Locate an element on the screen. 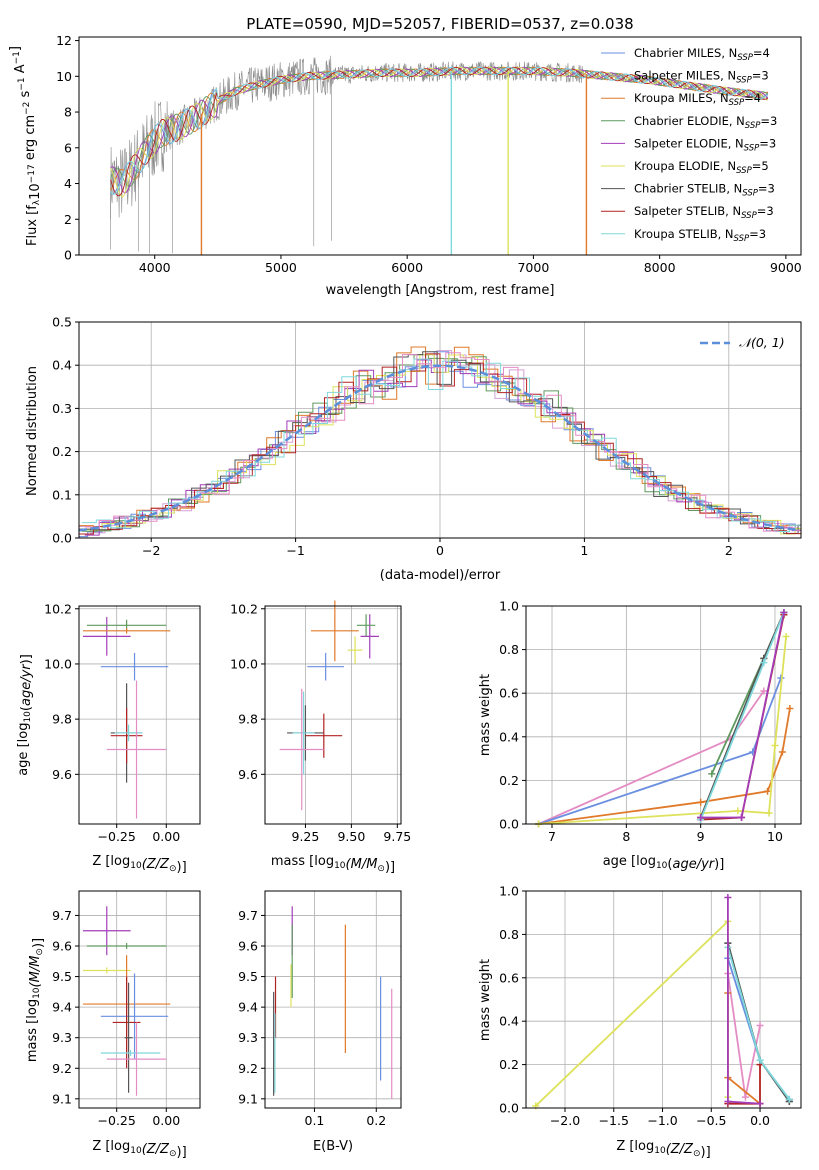 Image resolution: width=819 pixels, height=1170 pixels. axes-age_vs_mass: 9.25 9.50 9.75 9.6 9.8 10.0 10.2 is located at coordinates (320, 722).